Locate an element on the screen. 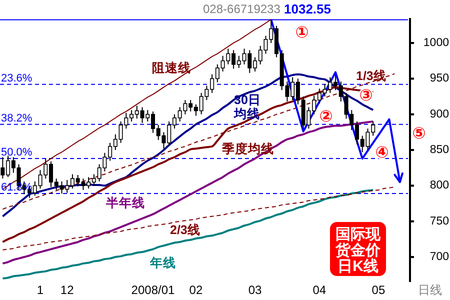 The height and width of the screenshot is (300, 450). text: ⑤ is located at coordinates (419, 134).